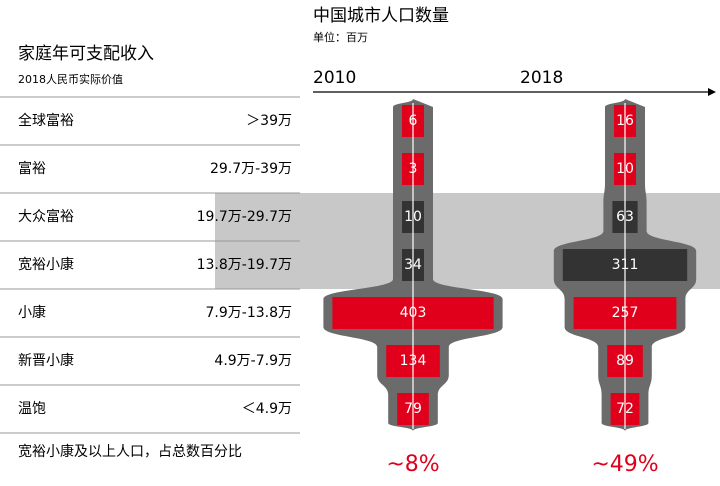 The height and width of the screenshot is (486, 720). Describe the element at coordinates (340, 37) in the screenshot. I see `chart-subtitle: 单位：百万` at that location.